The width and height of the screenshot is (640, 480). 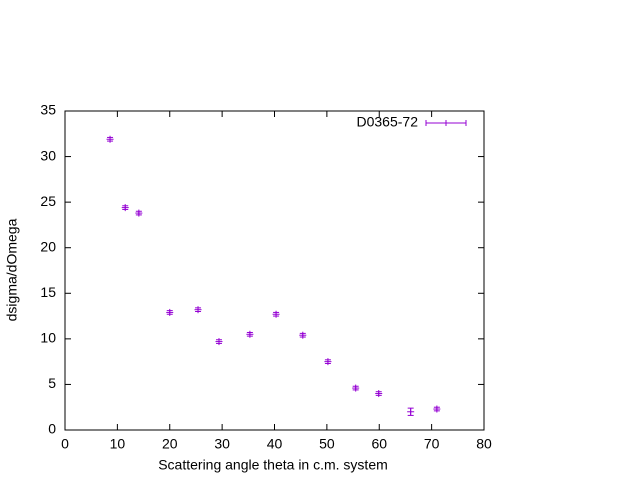 What do you see at coordinates (170, 444) in the screenshot?
I see `x-tick-label: 20` at bounding box center [170, 444].